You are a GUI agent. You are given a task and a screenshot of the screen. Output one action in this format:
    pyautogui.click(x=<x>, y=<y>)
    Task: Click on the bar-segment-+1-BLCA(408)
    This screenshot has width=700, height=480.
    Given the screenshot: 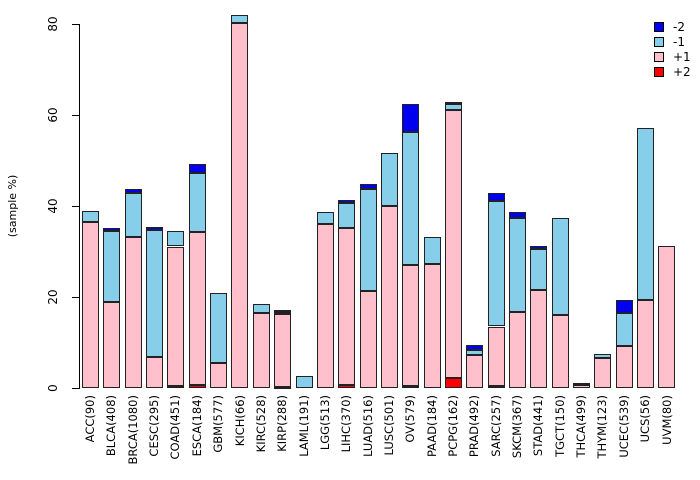 What is the action you would take?
    pyautogui.click(x=112, y=345)
    